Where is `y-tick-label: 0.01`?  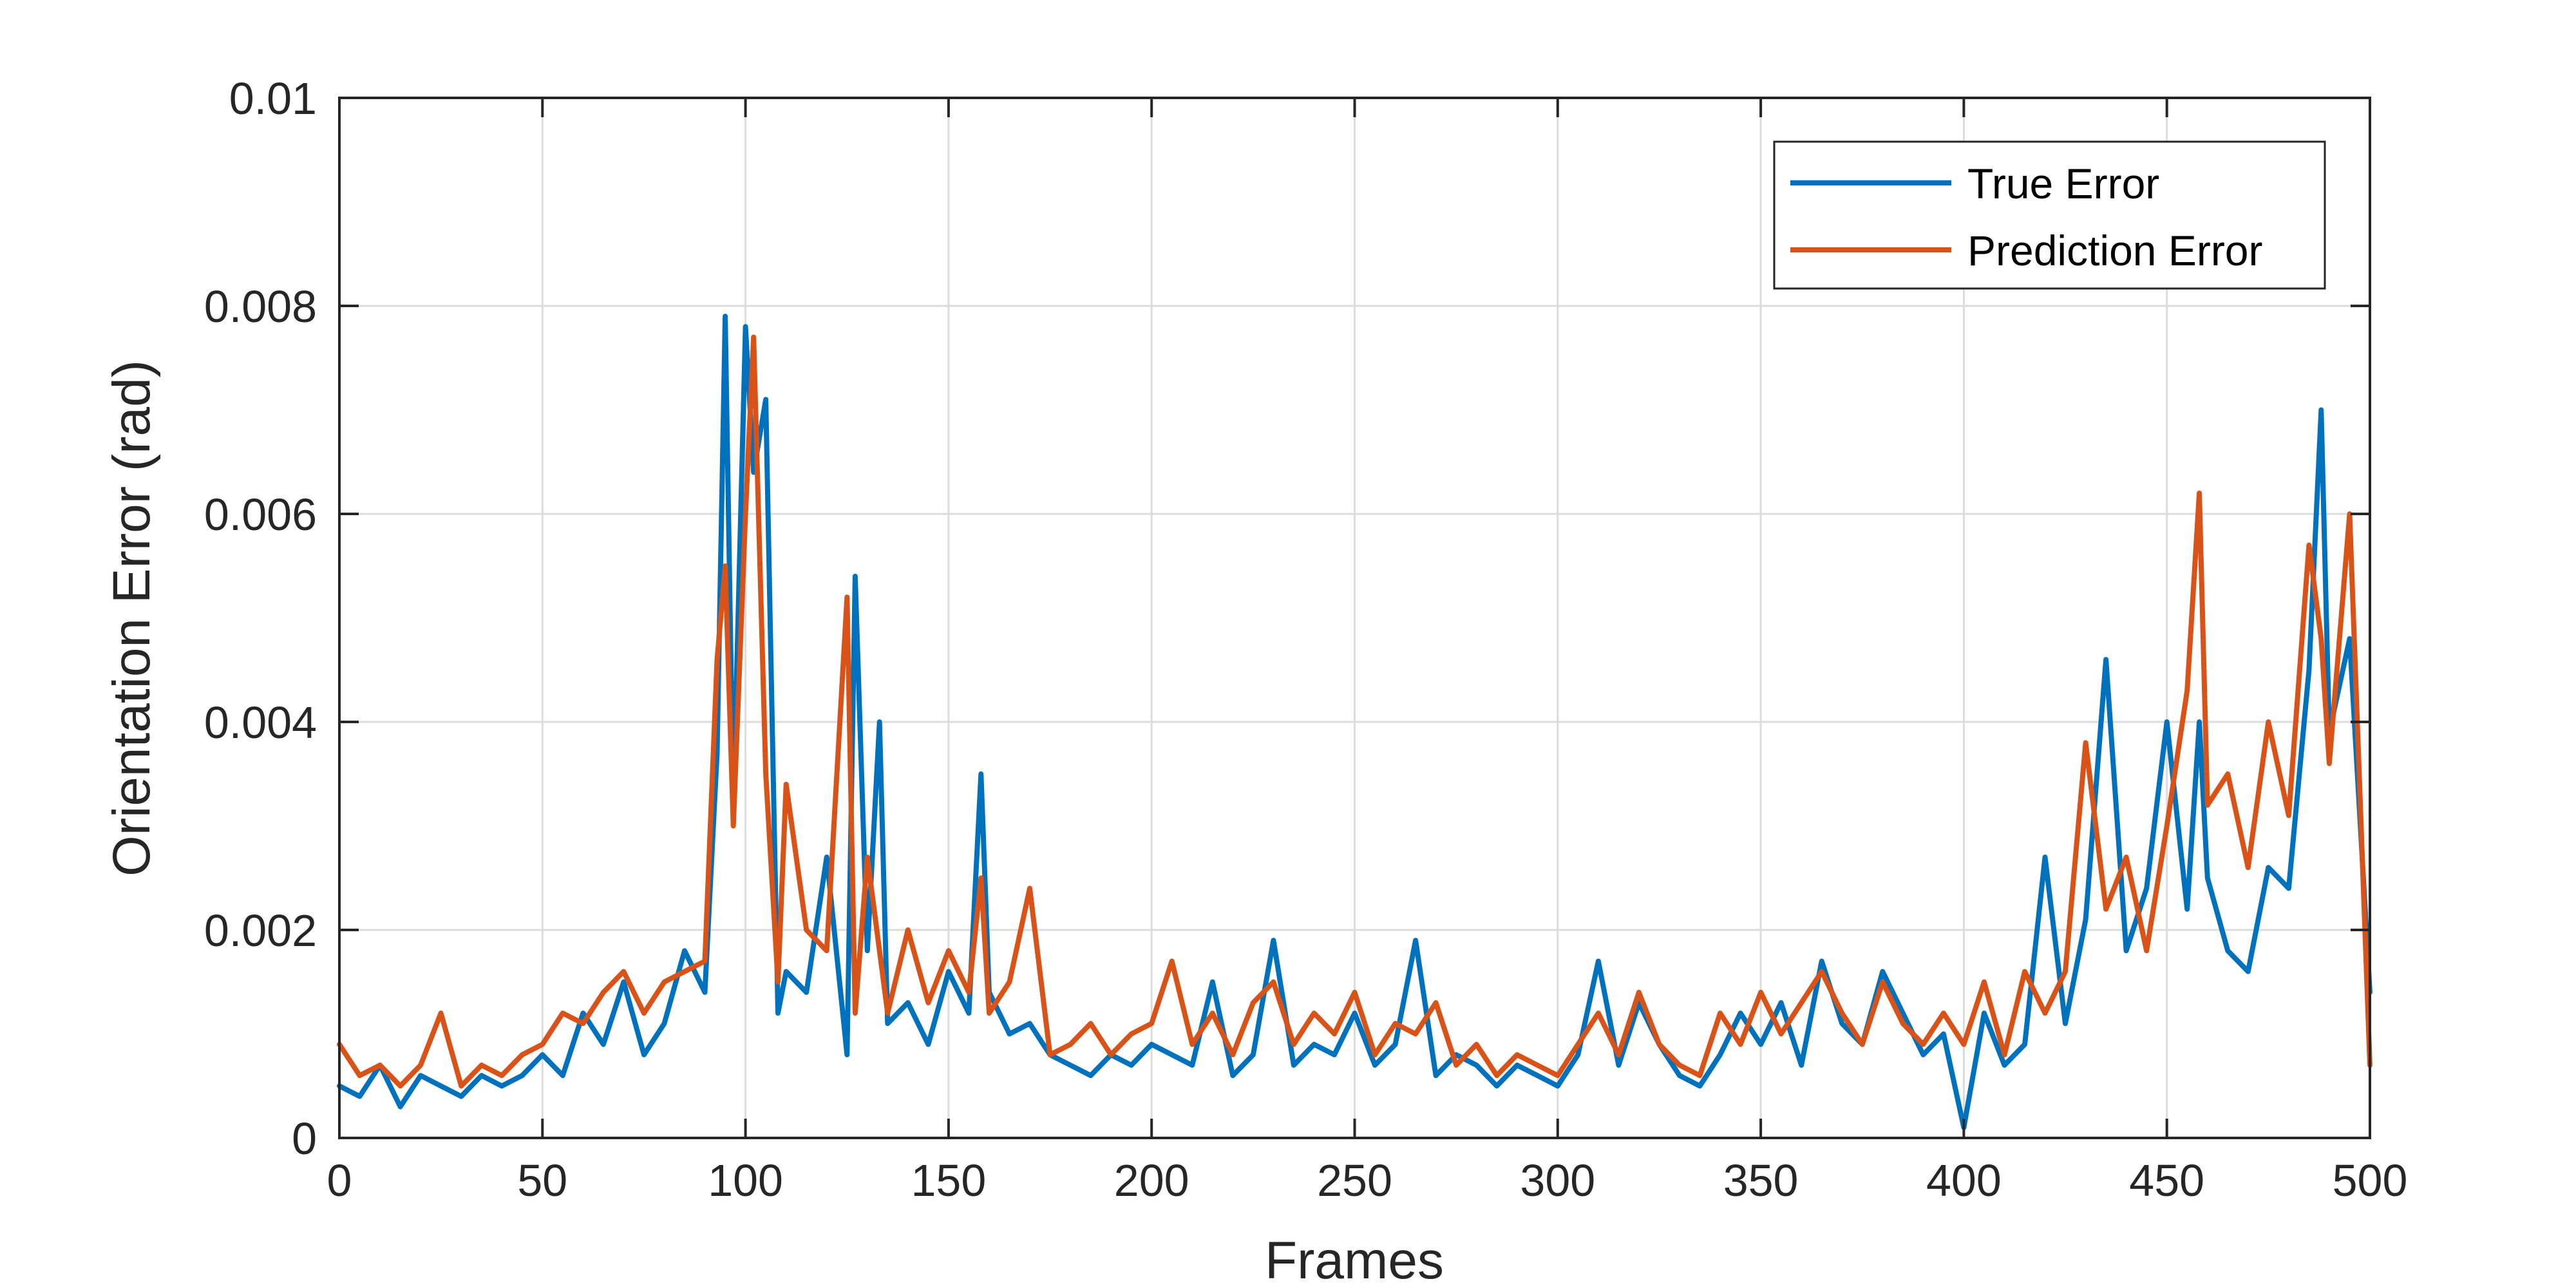
y-tick-label: 0.01 is located at coordinates (273, 99).